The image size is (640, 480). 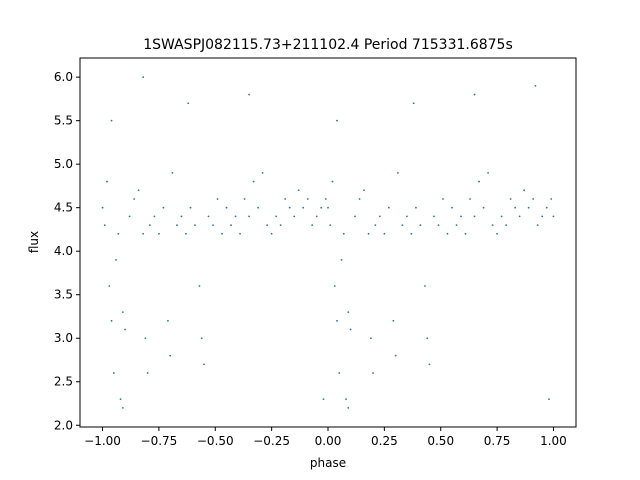 What do you see at coordinates (63, 251) in the screenshot?
I see `y-tick-label: 4.0` at bounding box center [63, 251].